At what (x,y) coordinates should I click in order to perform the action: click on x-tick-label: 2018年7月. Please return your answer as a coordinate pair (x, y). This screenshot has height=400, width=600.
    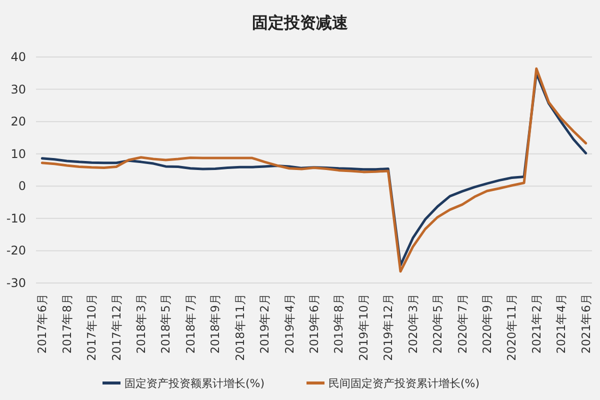
    Looking at the image, I should click on (190, 323).